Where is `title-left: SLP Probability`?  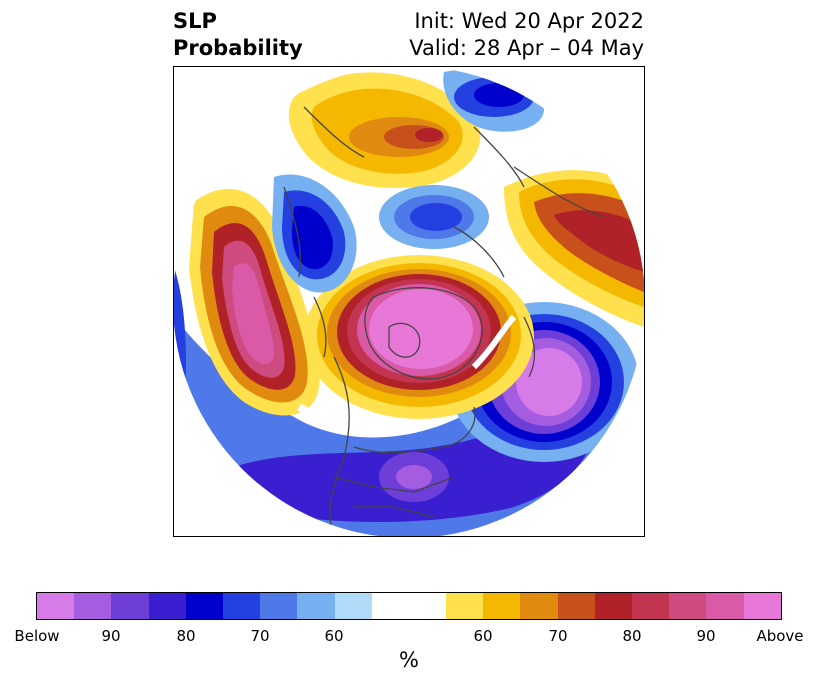
title-left: SLP Probability is located at coordinates (238, 35).